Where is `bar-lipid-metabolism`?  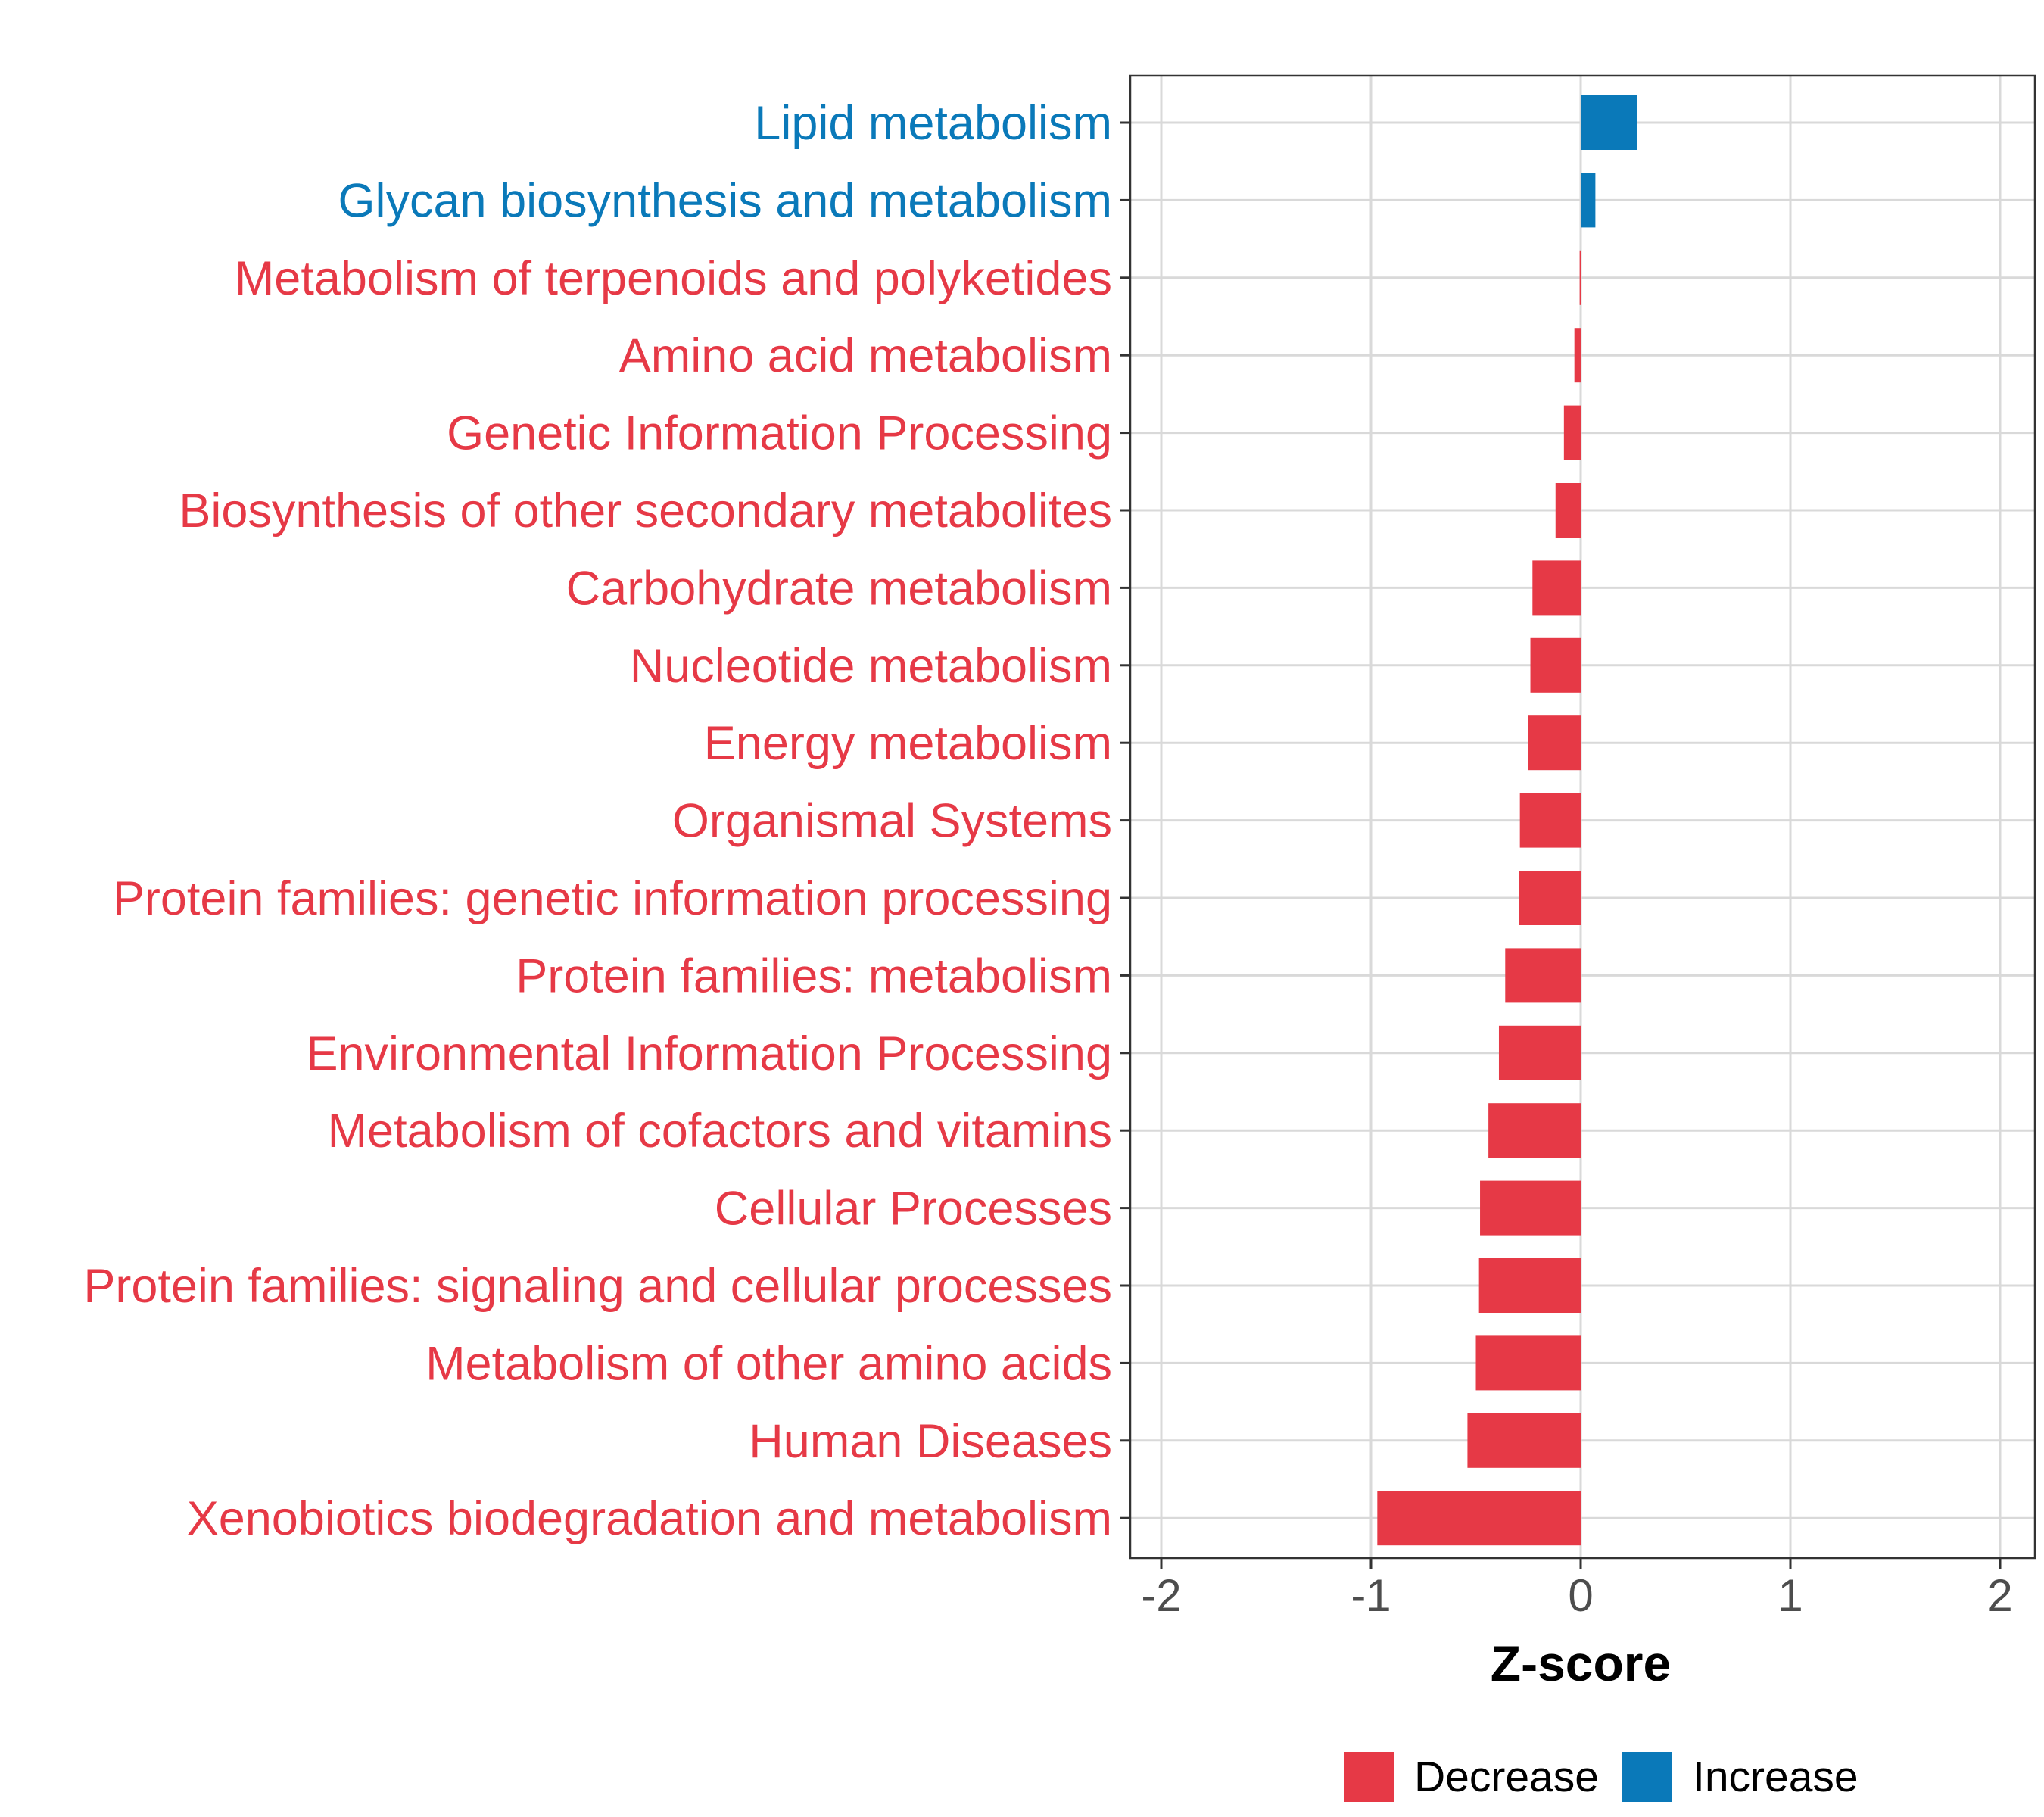
bar-lipid-metabolism is located at coordinates (1609, 122).